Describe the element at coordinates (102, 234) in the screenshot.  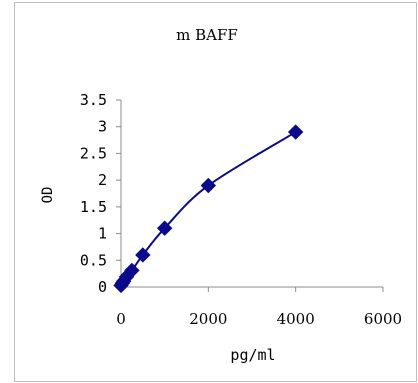
I see `y-tick-label: 1` at that location.